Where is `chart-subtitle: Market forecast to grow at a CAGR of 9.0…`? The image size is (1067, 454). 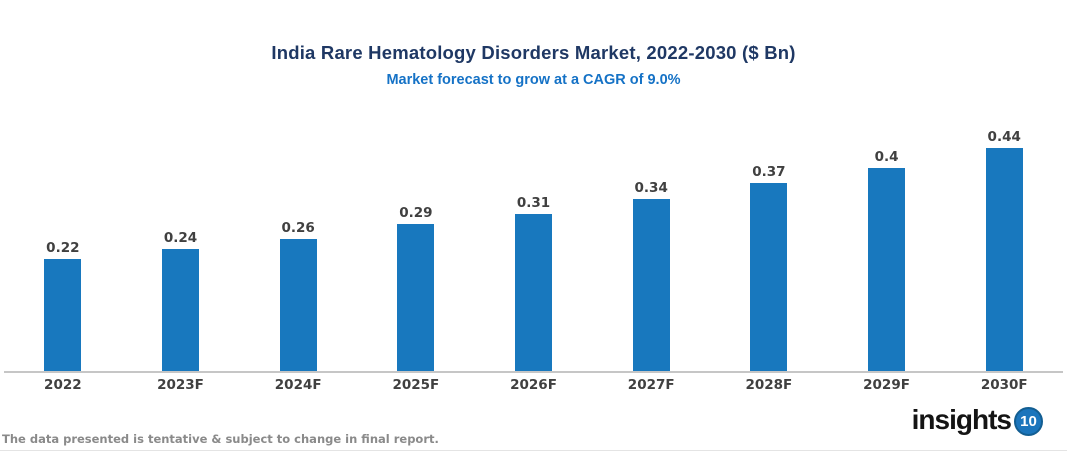 chart-subtitle: Market forecast to grow at a CAGR of 9.0… is located at coordinates (533, 80).